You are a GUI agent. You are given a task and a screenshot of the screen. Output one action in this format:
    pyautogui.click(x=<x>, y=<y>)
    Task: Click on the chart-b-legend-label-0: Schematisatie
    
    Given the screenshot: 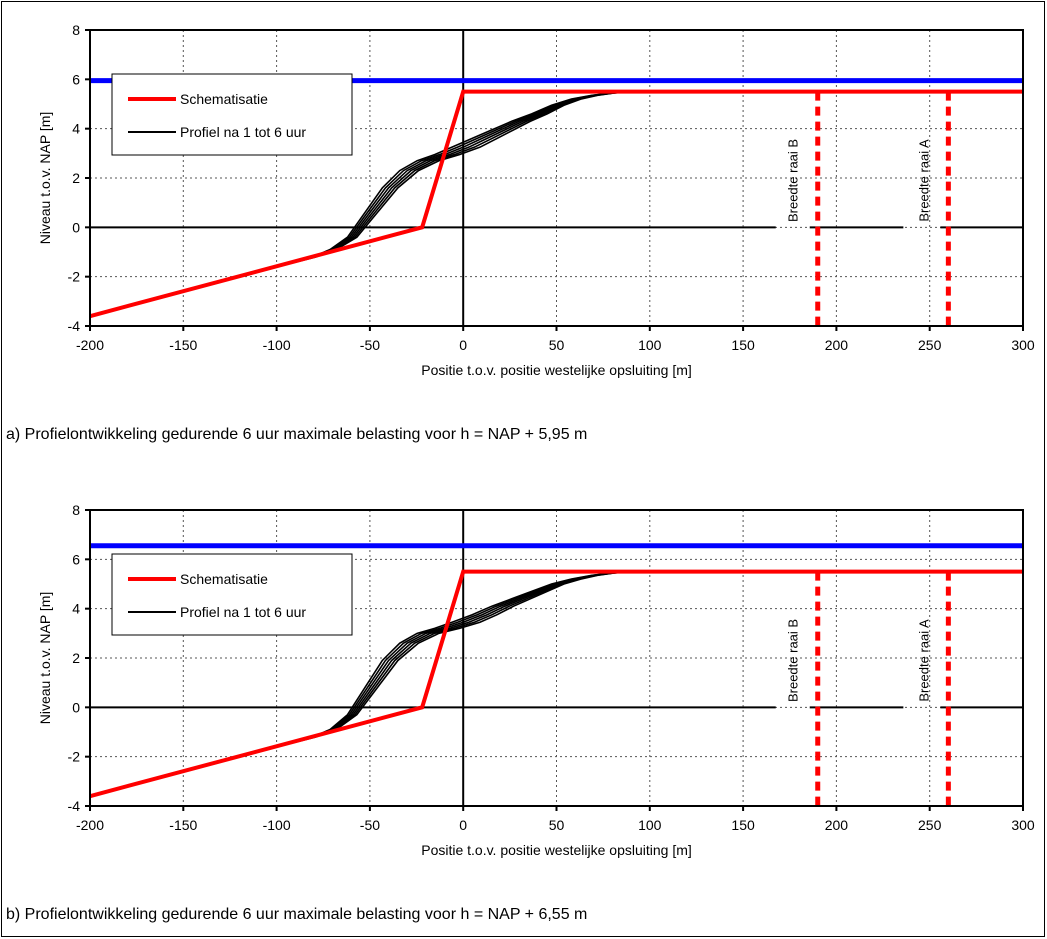 What is the action you would take?
    pyautogui.click(x=224, y=579)
    